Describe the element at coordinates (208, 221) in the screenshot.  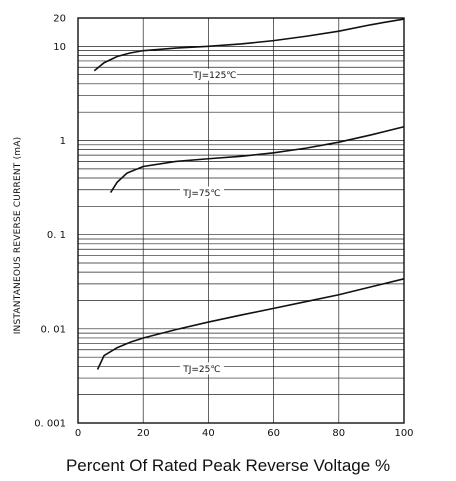
I see `curve-labels: TJ=125℃ TJ=75℃ TJ=25℃` at that location.